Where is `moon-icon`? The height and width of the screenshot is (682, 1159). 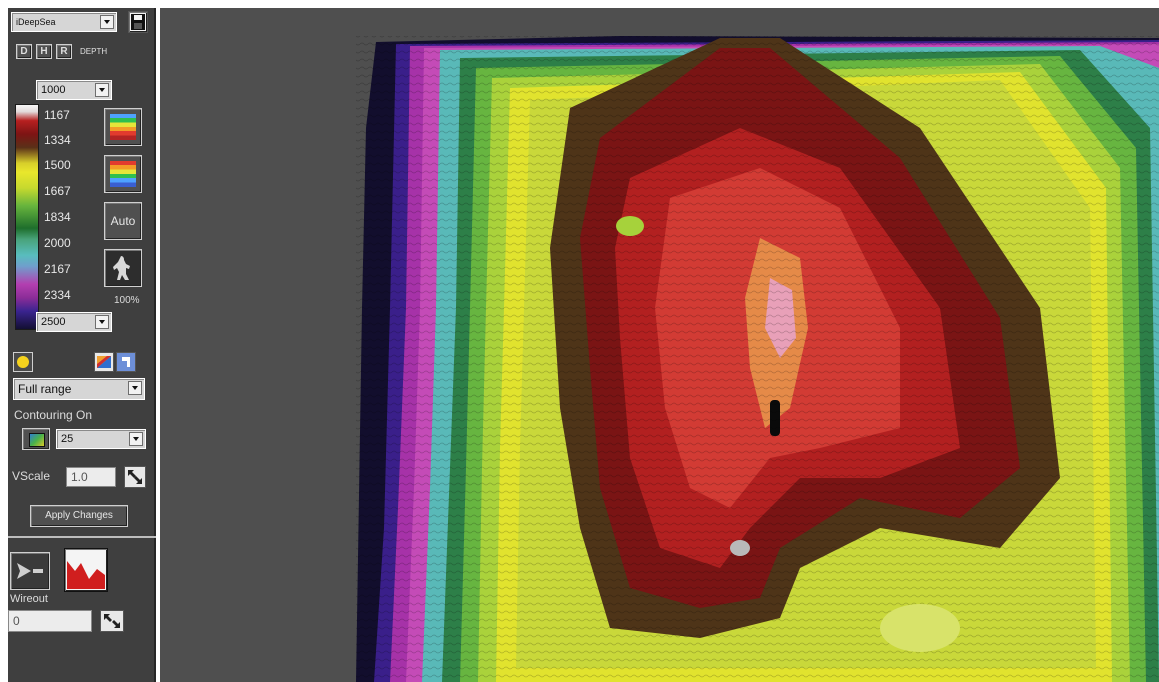
moon-icon is located at coordinates (46, 362).